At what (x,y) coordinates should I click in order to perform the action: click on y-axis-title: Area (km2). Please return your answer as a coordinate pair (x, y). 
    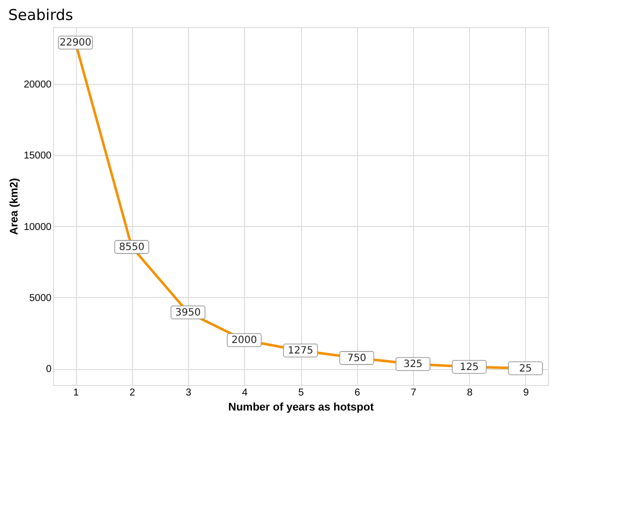
    Looking at the image, I should click on (14, 206).